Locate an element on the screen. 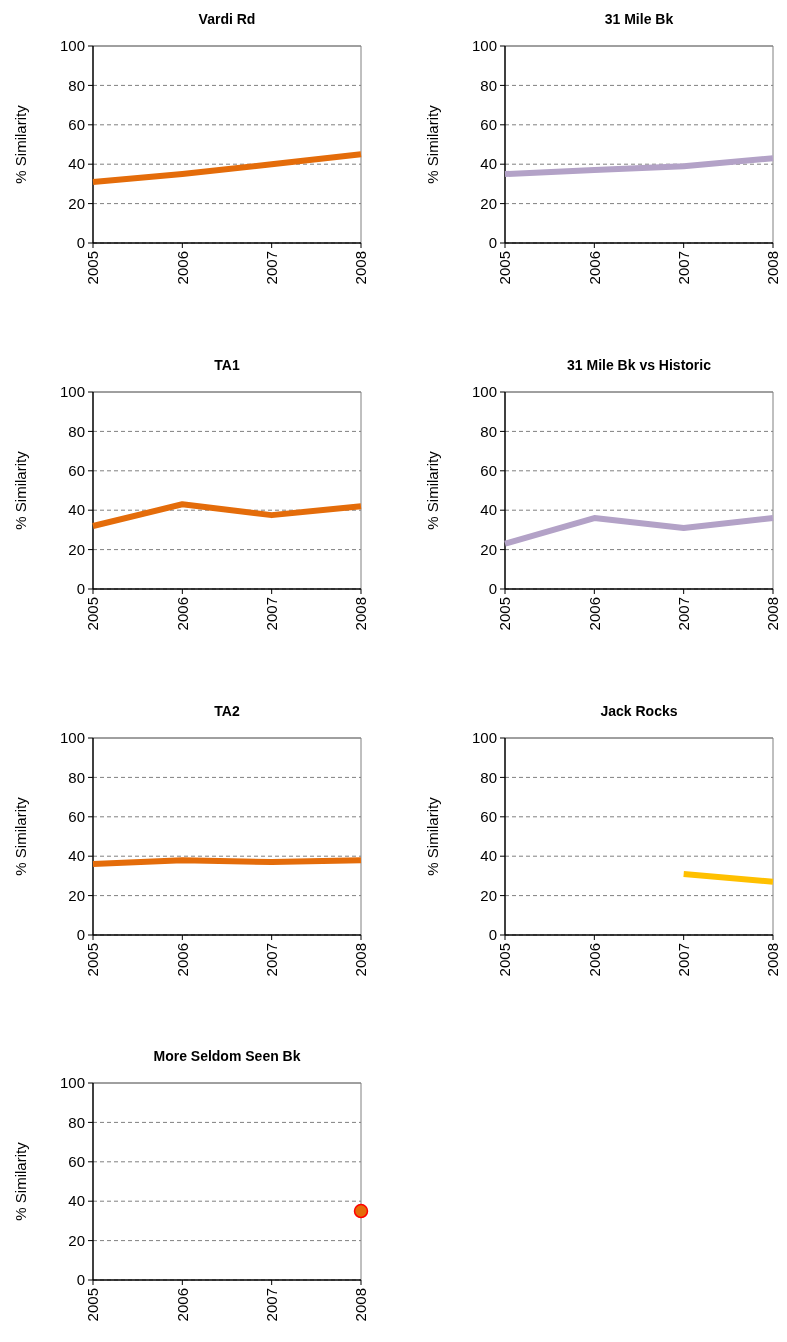 Image resolution: width=787 pixels, height=1342 pixels. chart-title: TA1 is located at coordinates (227, 365).